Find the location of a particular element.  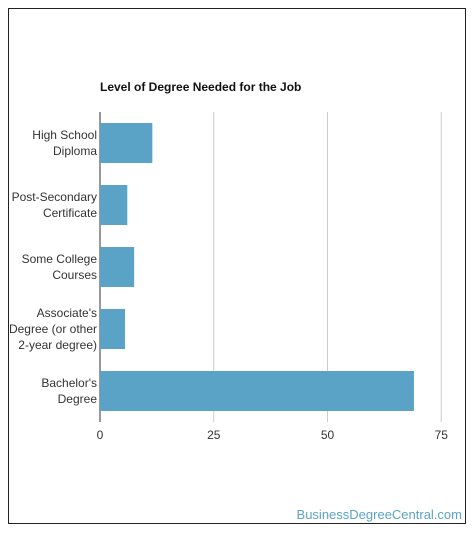

category-label: Post-Secondary Certificate is located at coordinates (55, 205).